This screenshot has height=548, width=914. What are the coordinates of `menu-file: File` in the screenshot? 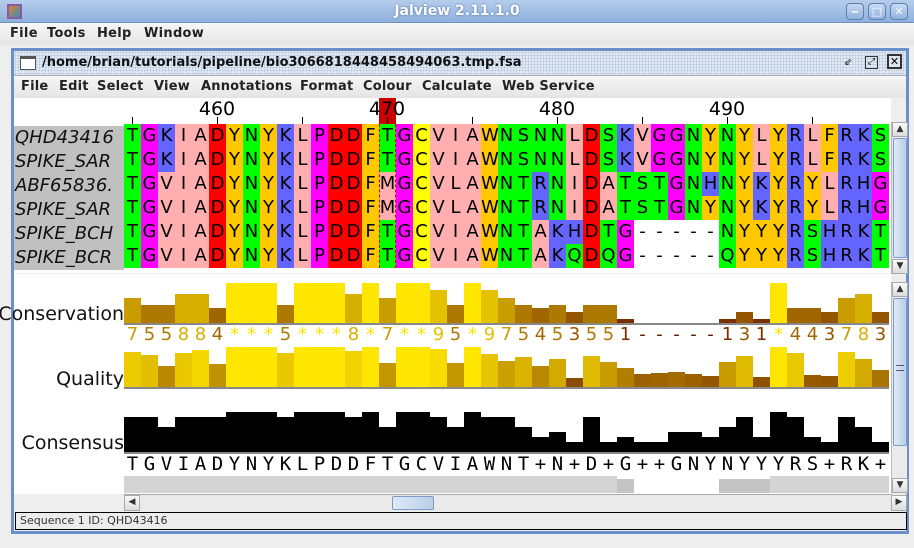 It's located at (24, 33).